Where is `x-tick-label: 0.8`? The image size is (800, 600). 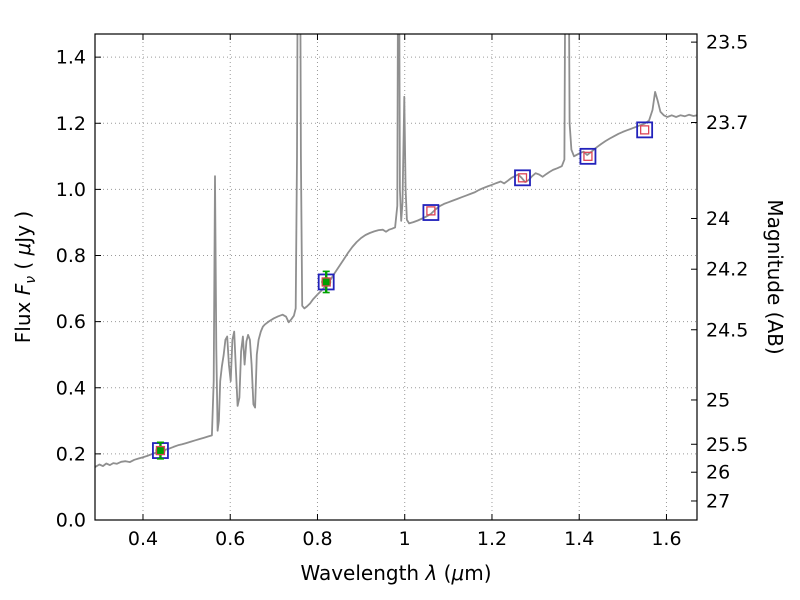 x-tick-label: 0.8 is located at coordinates (317, 539).